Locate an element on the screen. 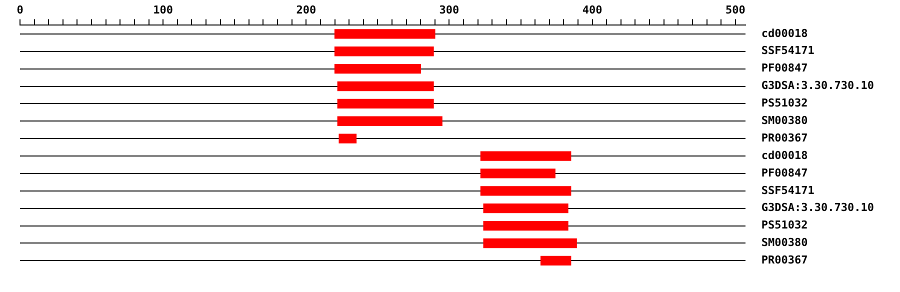 The width and height of the screenshot is (900, 292). x-tick-label: 100 is located at coordinates (163, 9).